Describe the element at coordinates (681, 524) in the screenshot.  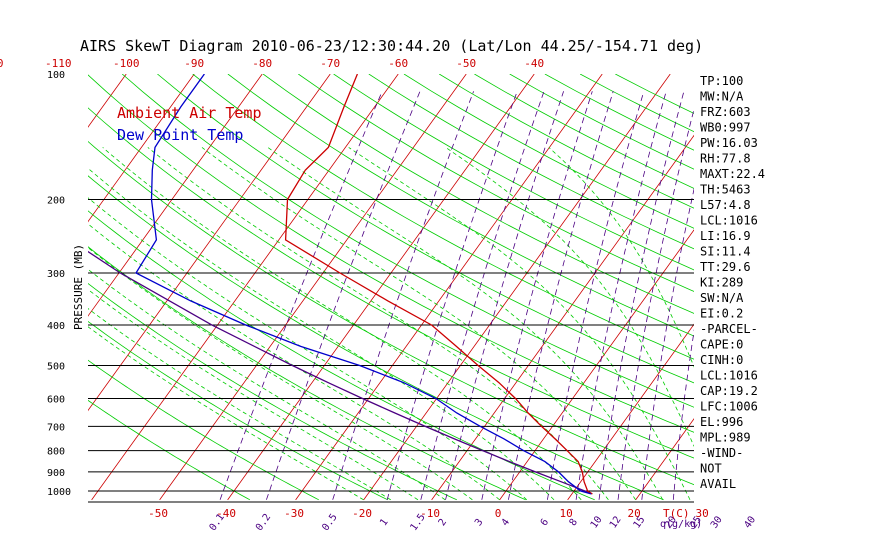
I see `mixing-ratio-unit-label: q(g/kg)` at that location.